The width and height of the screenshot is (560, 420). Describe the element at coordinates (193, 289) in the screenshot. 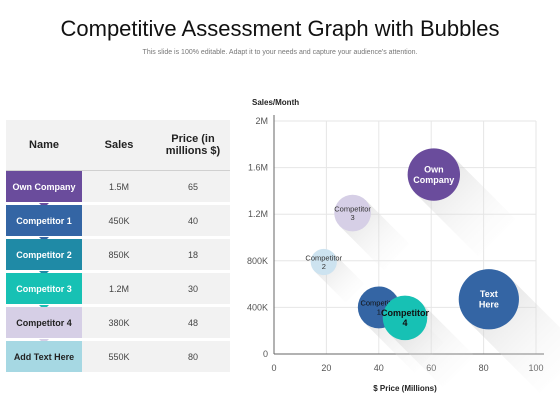

I see `row-price: 30` at that location.